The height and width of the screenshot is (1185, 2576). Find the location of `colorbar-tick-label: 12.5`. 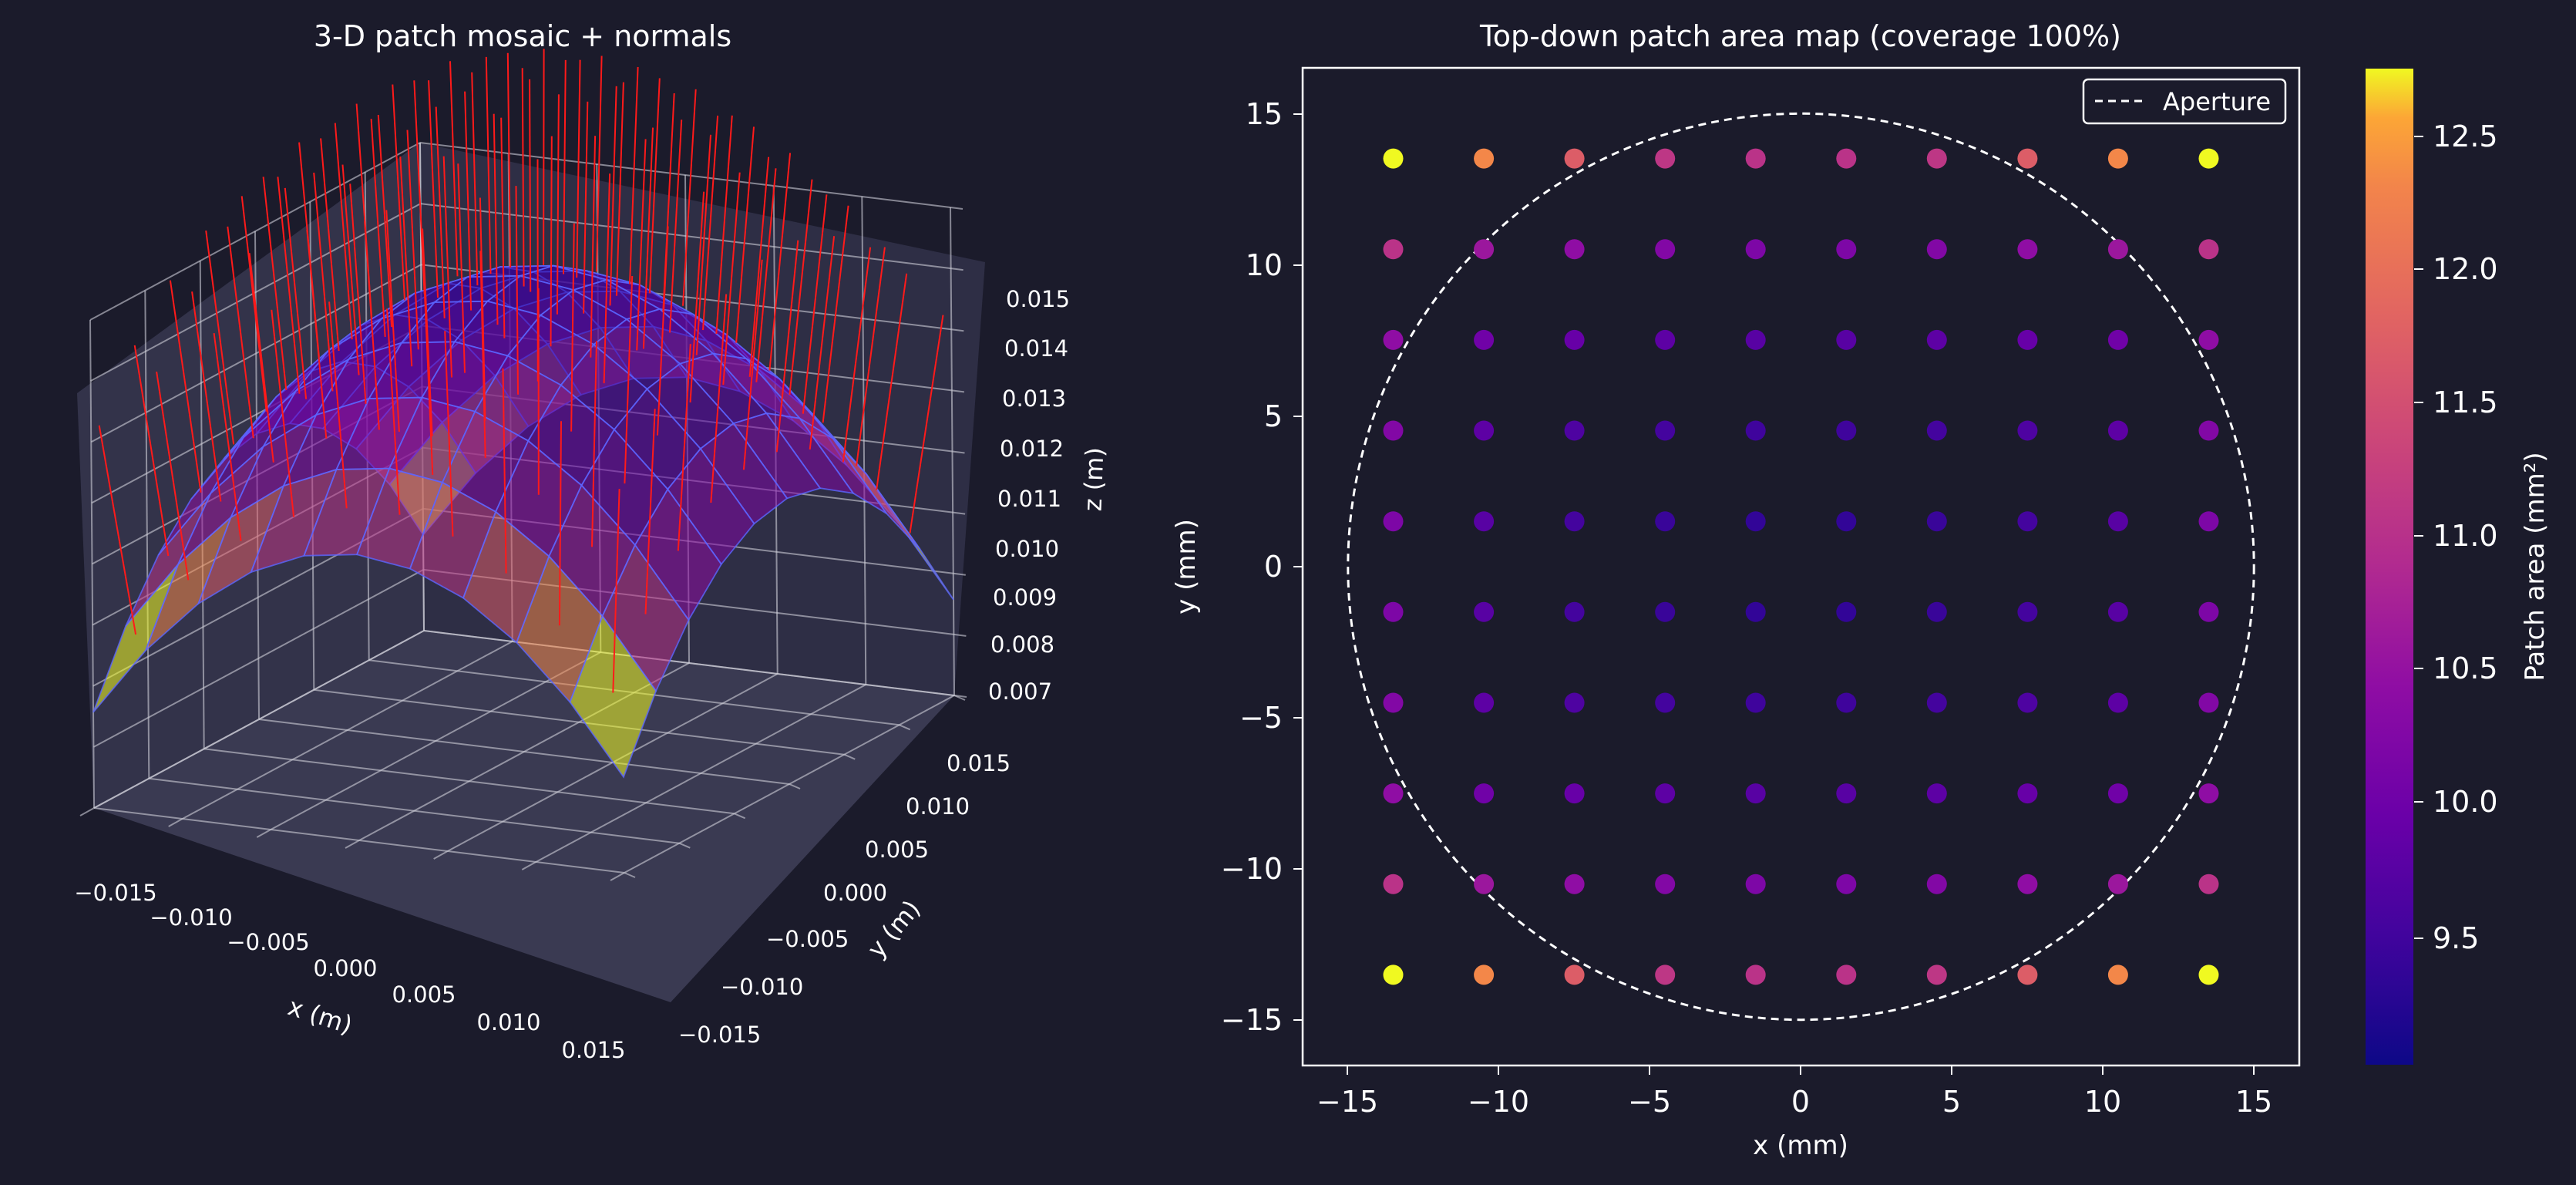

colorbar-tick-label: 12.5 is located at coordinates (2465, 136).